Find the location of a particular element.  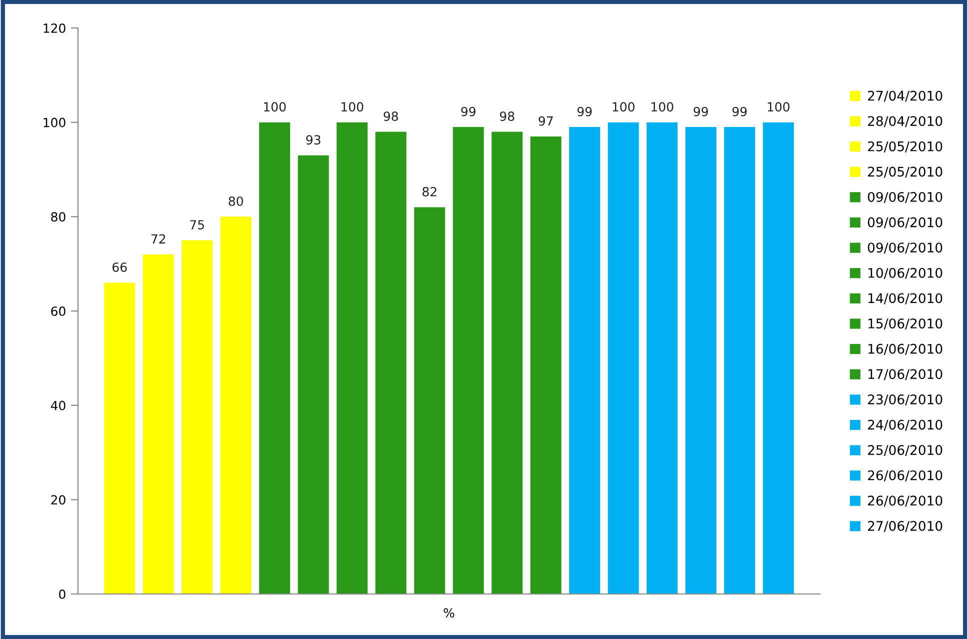

data-label: 93 is located at coordinates (313, 140).